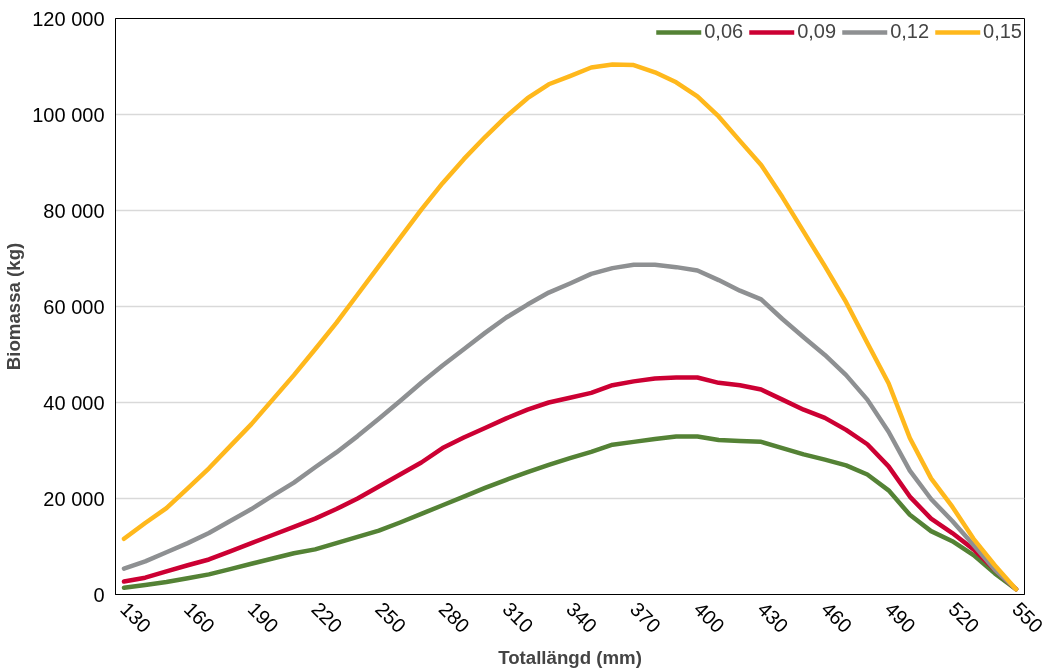  I want to click on y-tick-label: 100 000, so click(68, 114).